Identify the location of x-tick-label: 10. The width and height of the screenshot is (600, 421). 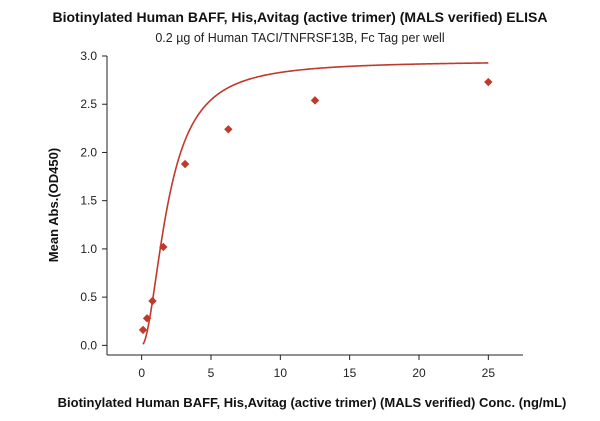
(281, 373).